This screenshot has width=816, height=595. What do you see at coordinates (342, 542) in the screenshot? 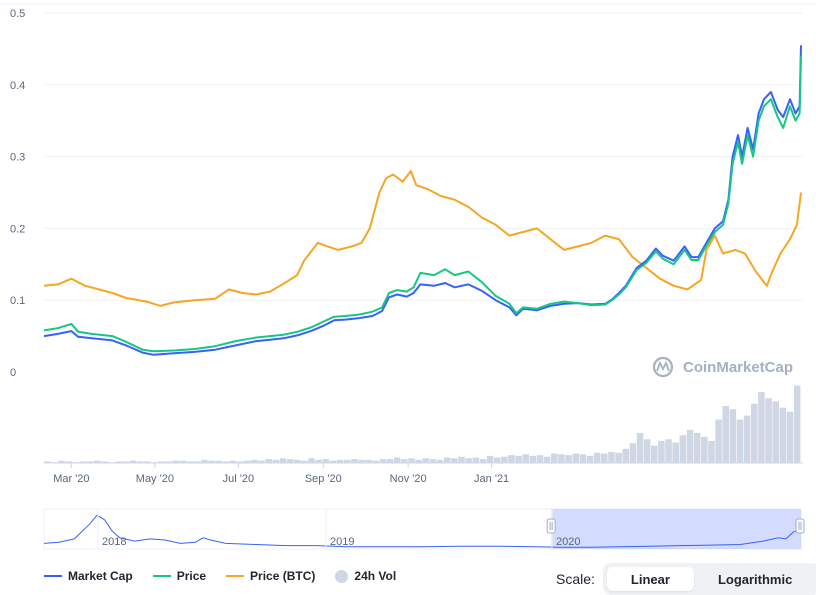
I see `navigator-tick-label: 2019` at bounding box center [342, 542].